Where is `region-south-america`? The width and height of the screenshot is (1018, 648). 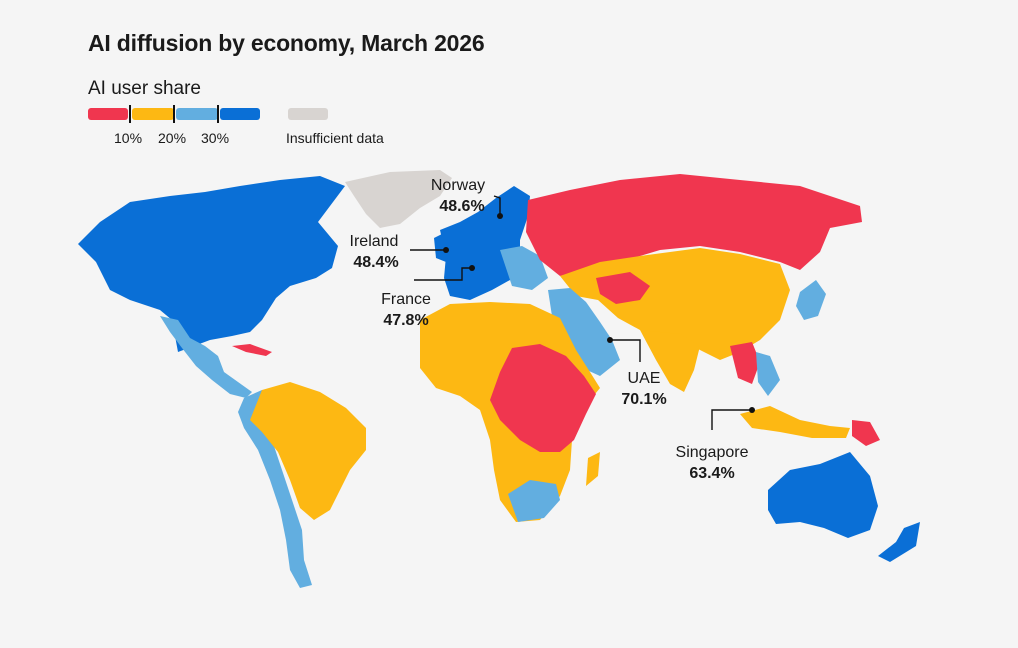
region-south-america is located at coordinates (308, 451).